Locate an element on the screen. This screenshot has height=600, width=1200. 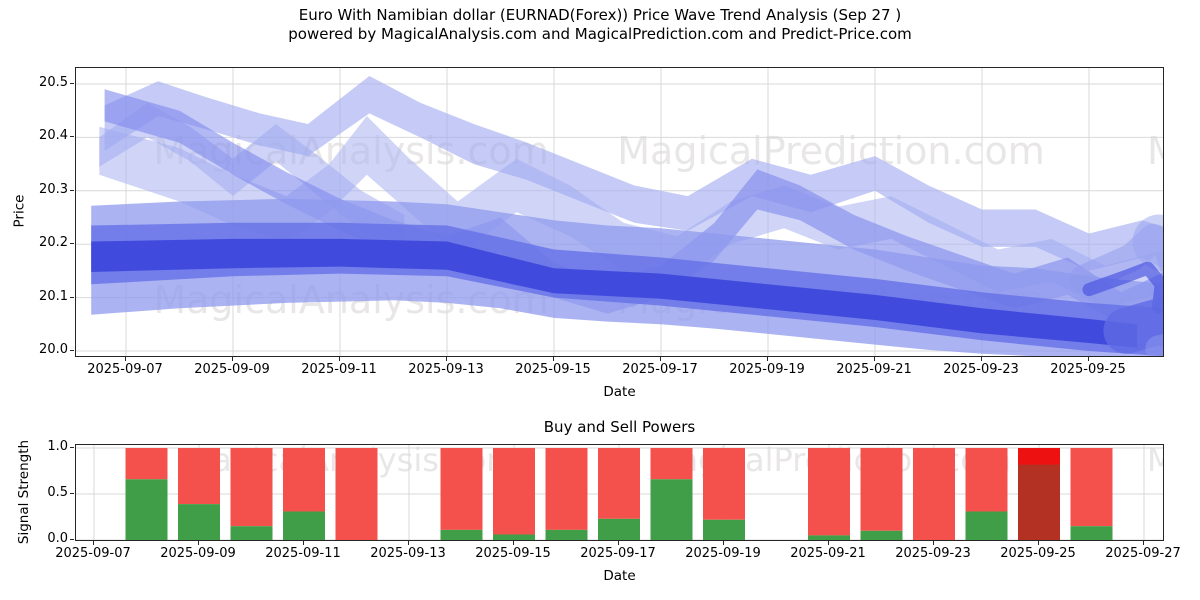
price-xaxis-label: Date is located at coordinates (619, 392).